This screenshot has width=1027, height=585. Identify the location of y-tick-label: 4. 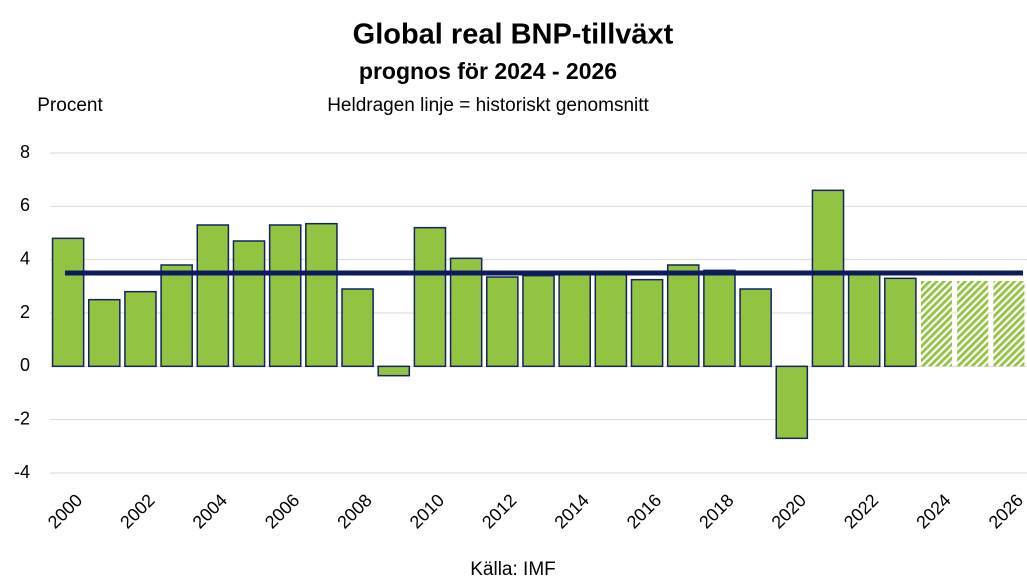
(25, 258).